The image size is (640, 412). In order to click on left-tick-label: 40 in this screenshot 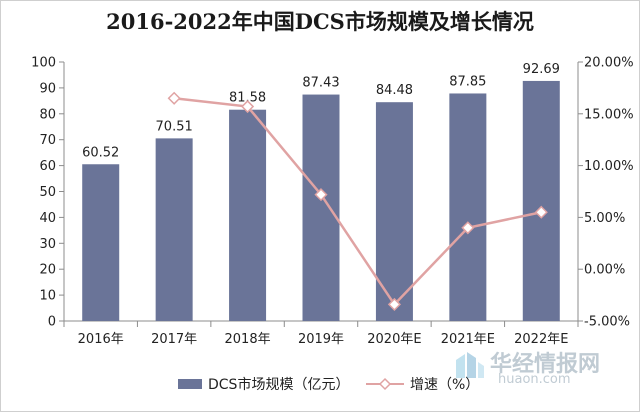, I will do `click(47, 218)`.